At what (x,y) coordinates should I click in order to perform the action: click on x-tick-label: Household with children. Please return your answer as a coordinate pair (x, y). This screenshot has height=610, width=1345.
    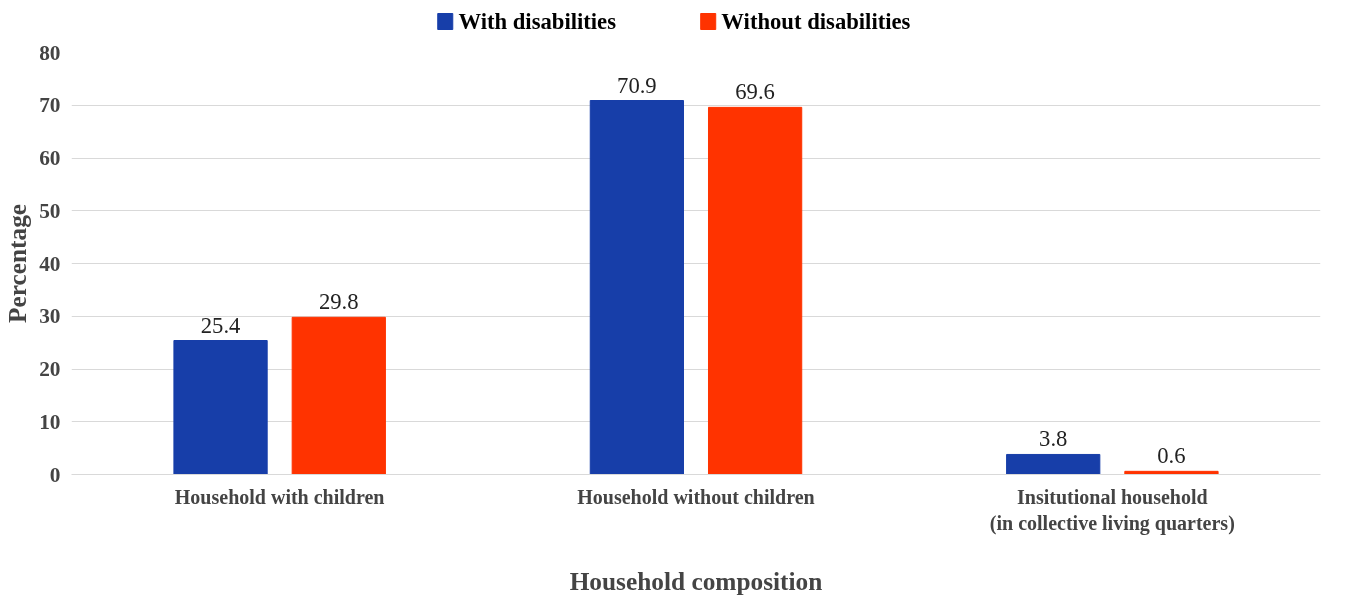
    Looking at the image, I should click on (279, 496).